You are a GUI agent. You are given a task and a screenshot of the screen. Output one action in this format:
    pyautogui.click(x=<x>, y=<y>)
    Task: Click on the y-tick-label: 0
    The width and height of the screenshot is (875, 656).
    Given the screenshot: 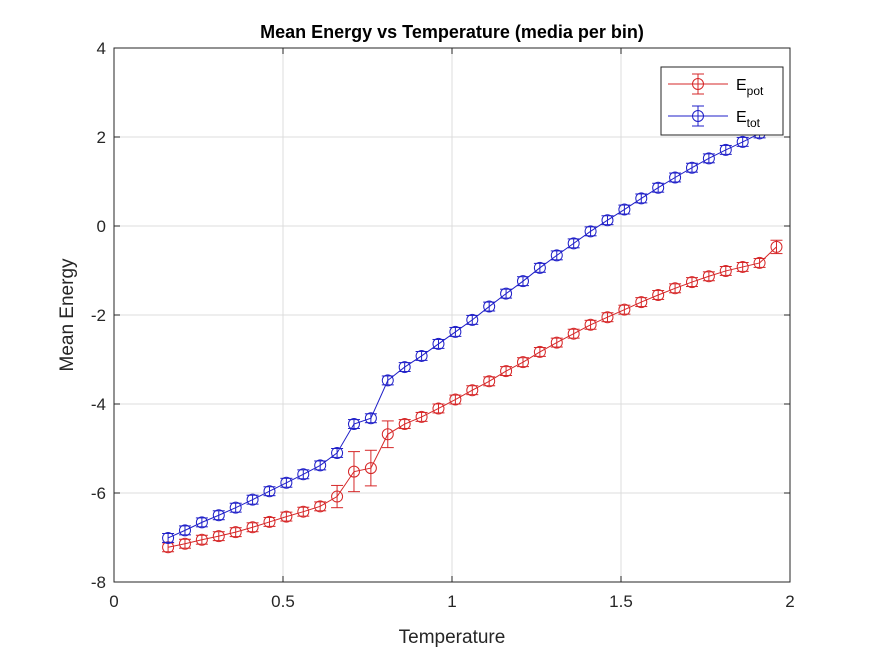 What is the action you would take?
    pyautogui.click(x=101, y=226)
    